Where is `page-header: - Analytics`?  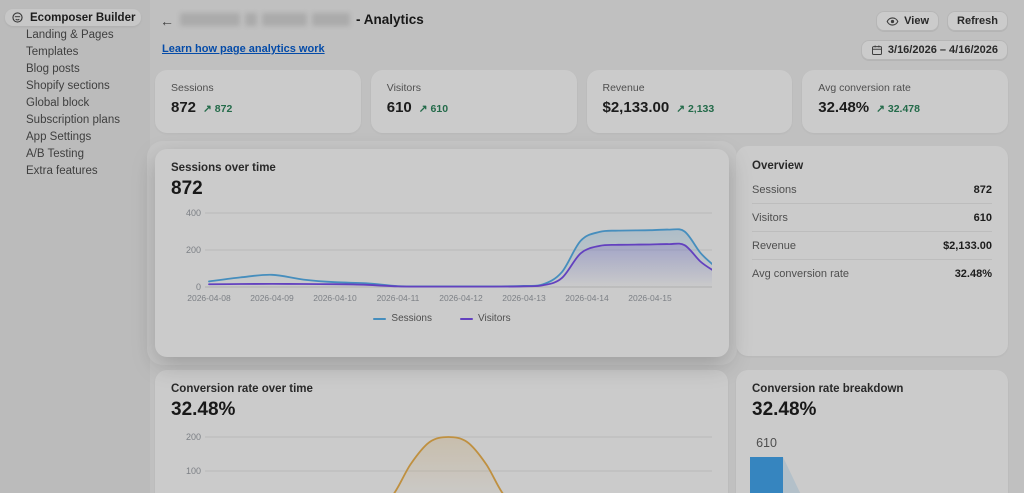
page-header: - Analytics is located at coordinates (302, 19).